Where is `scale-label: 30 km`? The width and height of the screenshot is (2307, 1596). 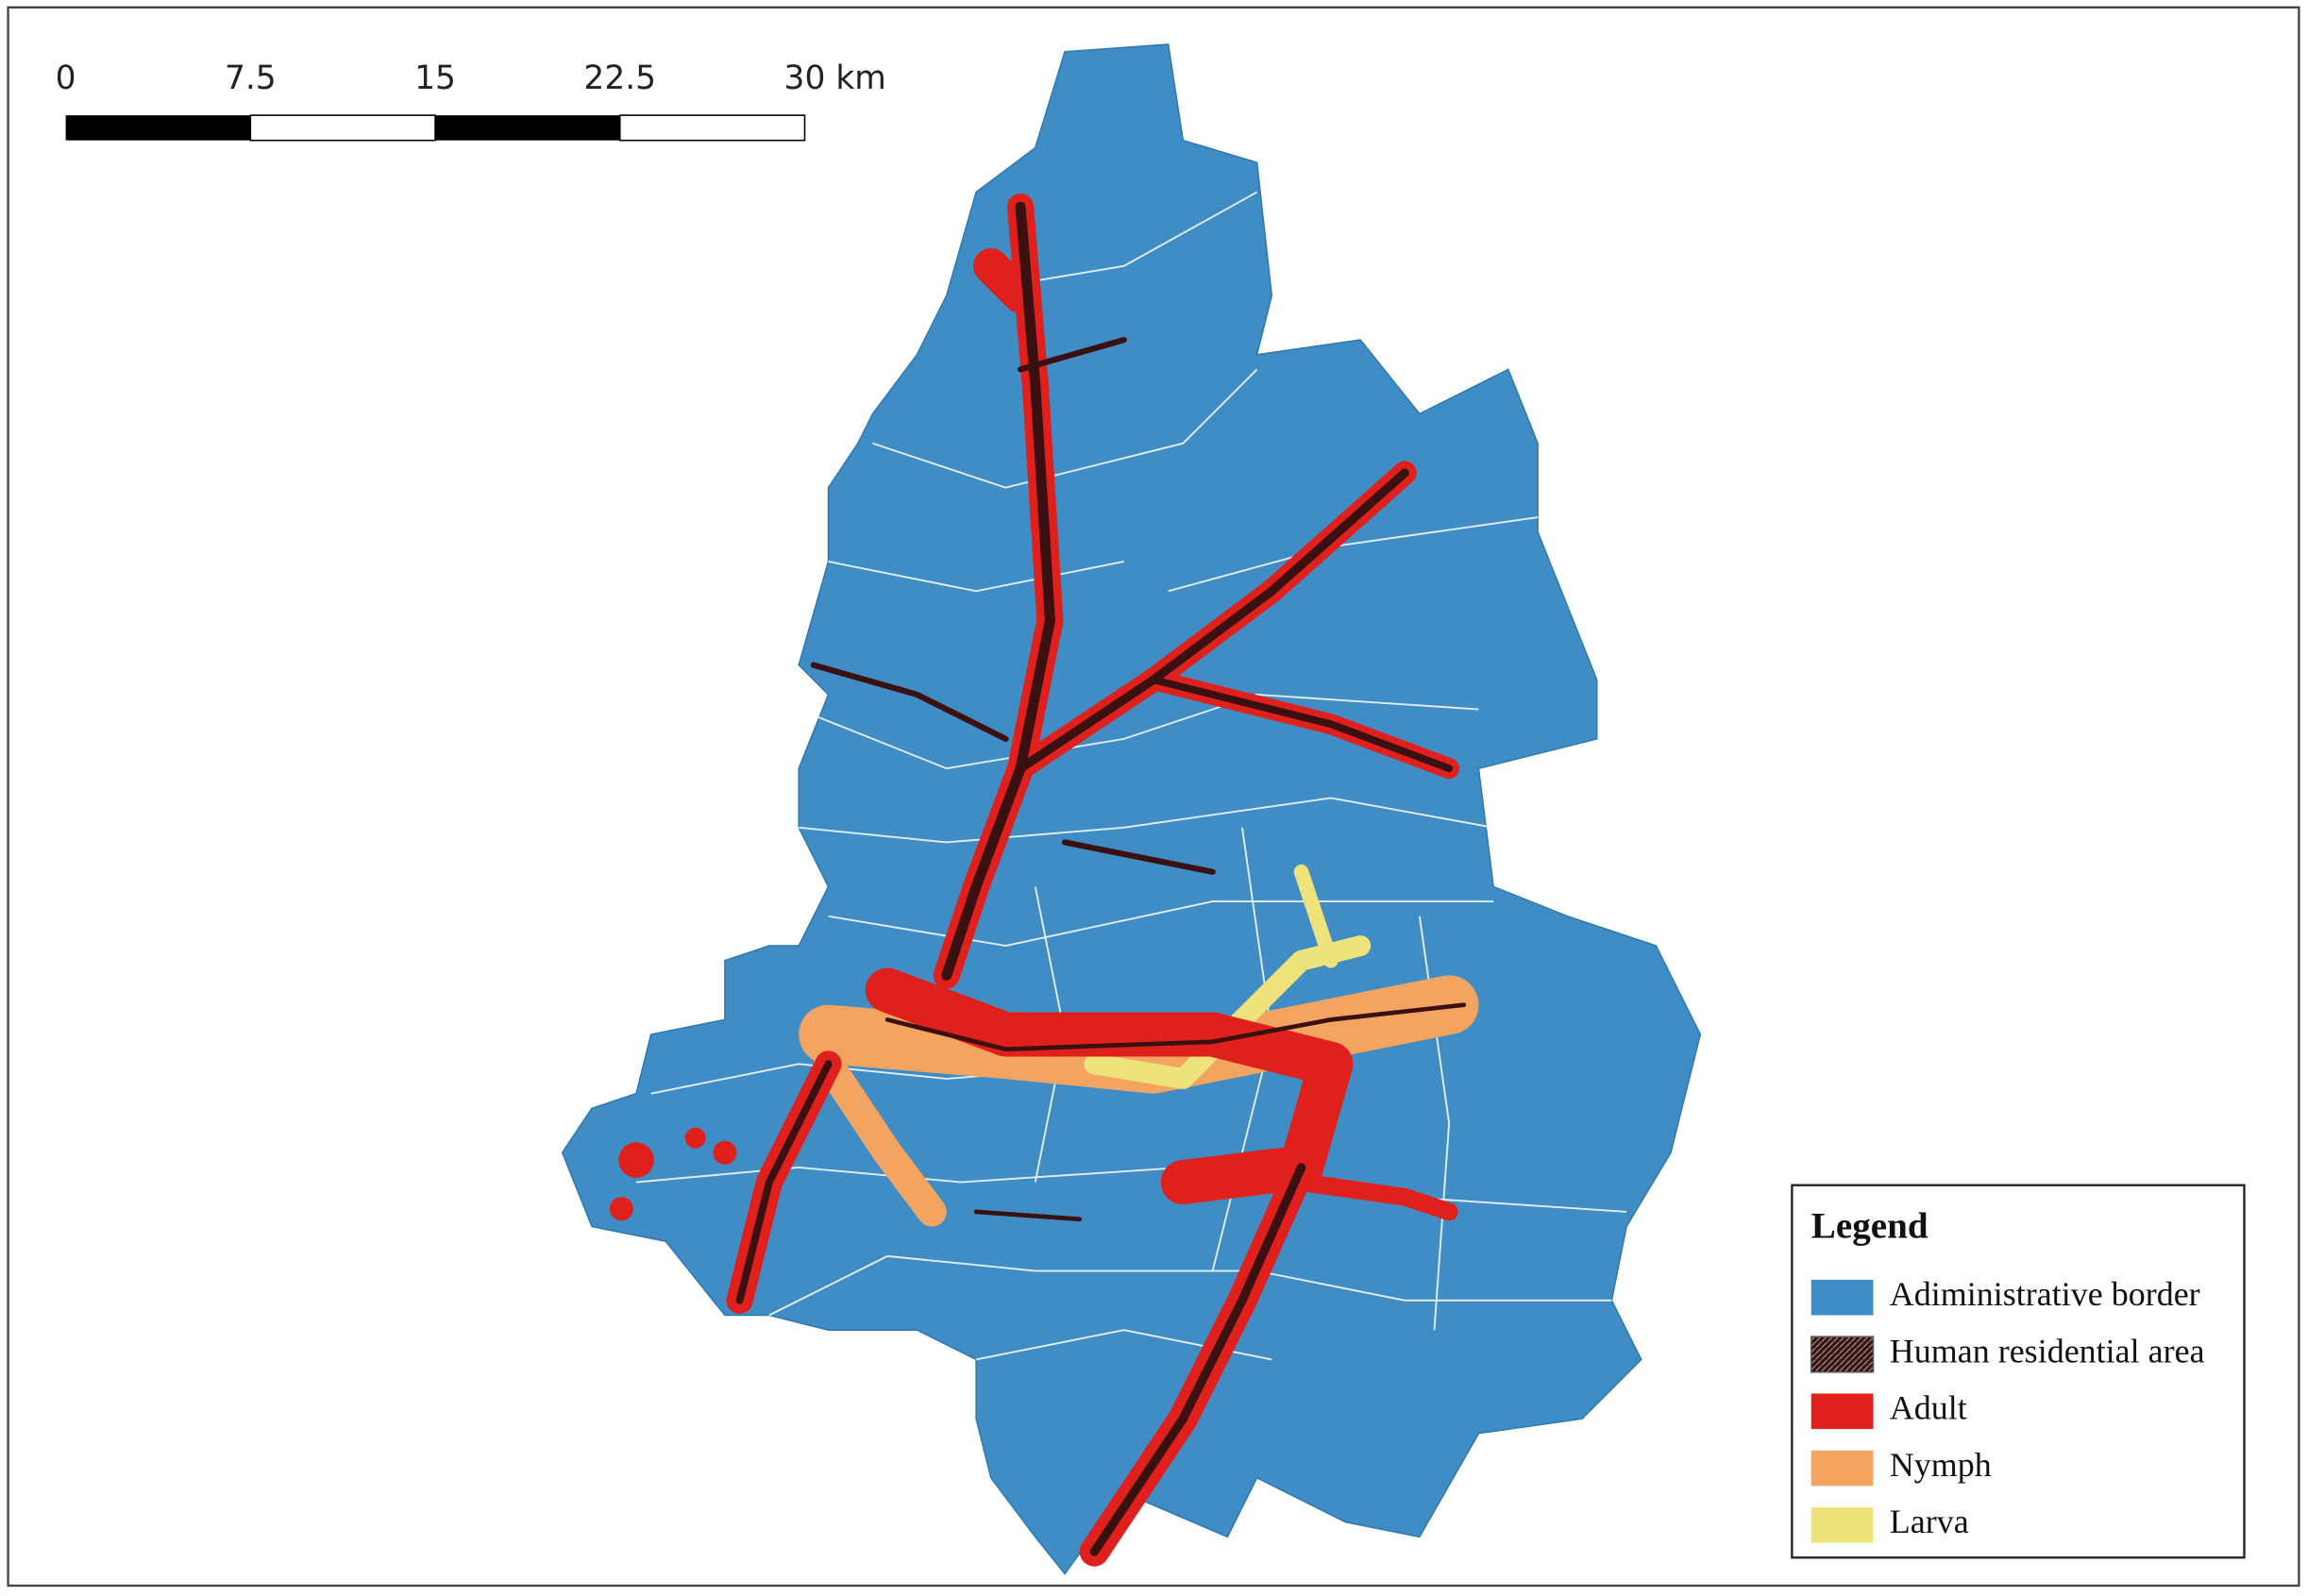
scale-label: 30 km is located at coordinates (835, 78).